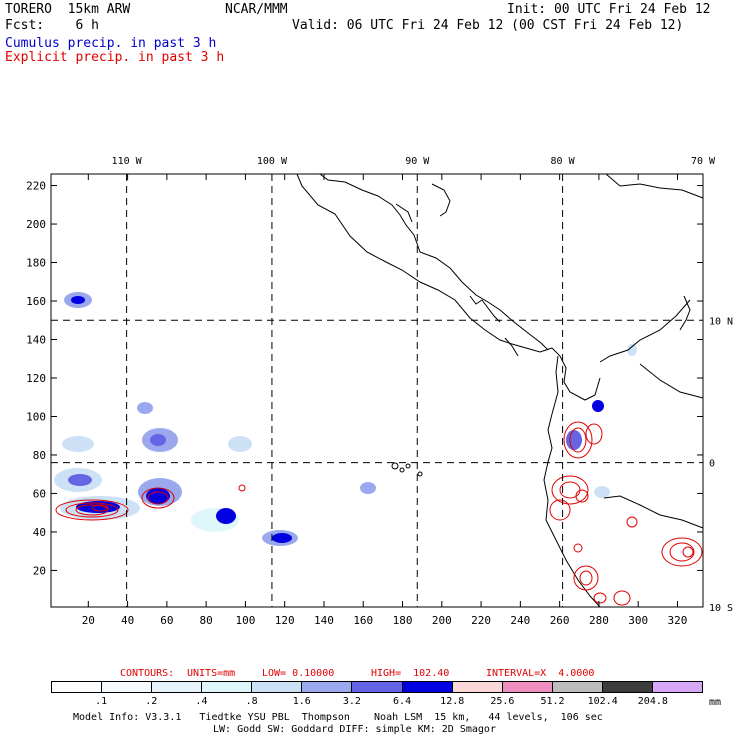  Describe the element at coordinates (111, 43) in the screenshot. I see `cumulus-legend: Cumulus precip. in past 3 h` at that location.